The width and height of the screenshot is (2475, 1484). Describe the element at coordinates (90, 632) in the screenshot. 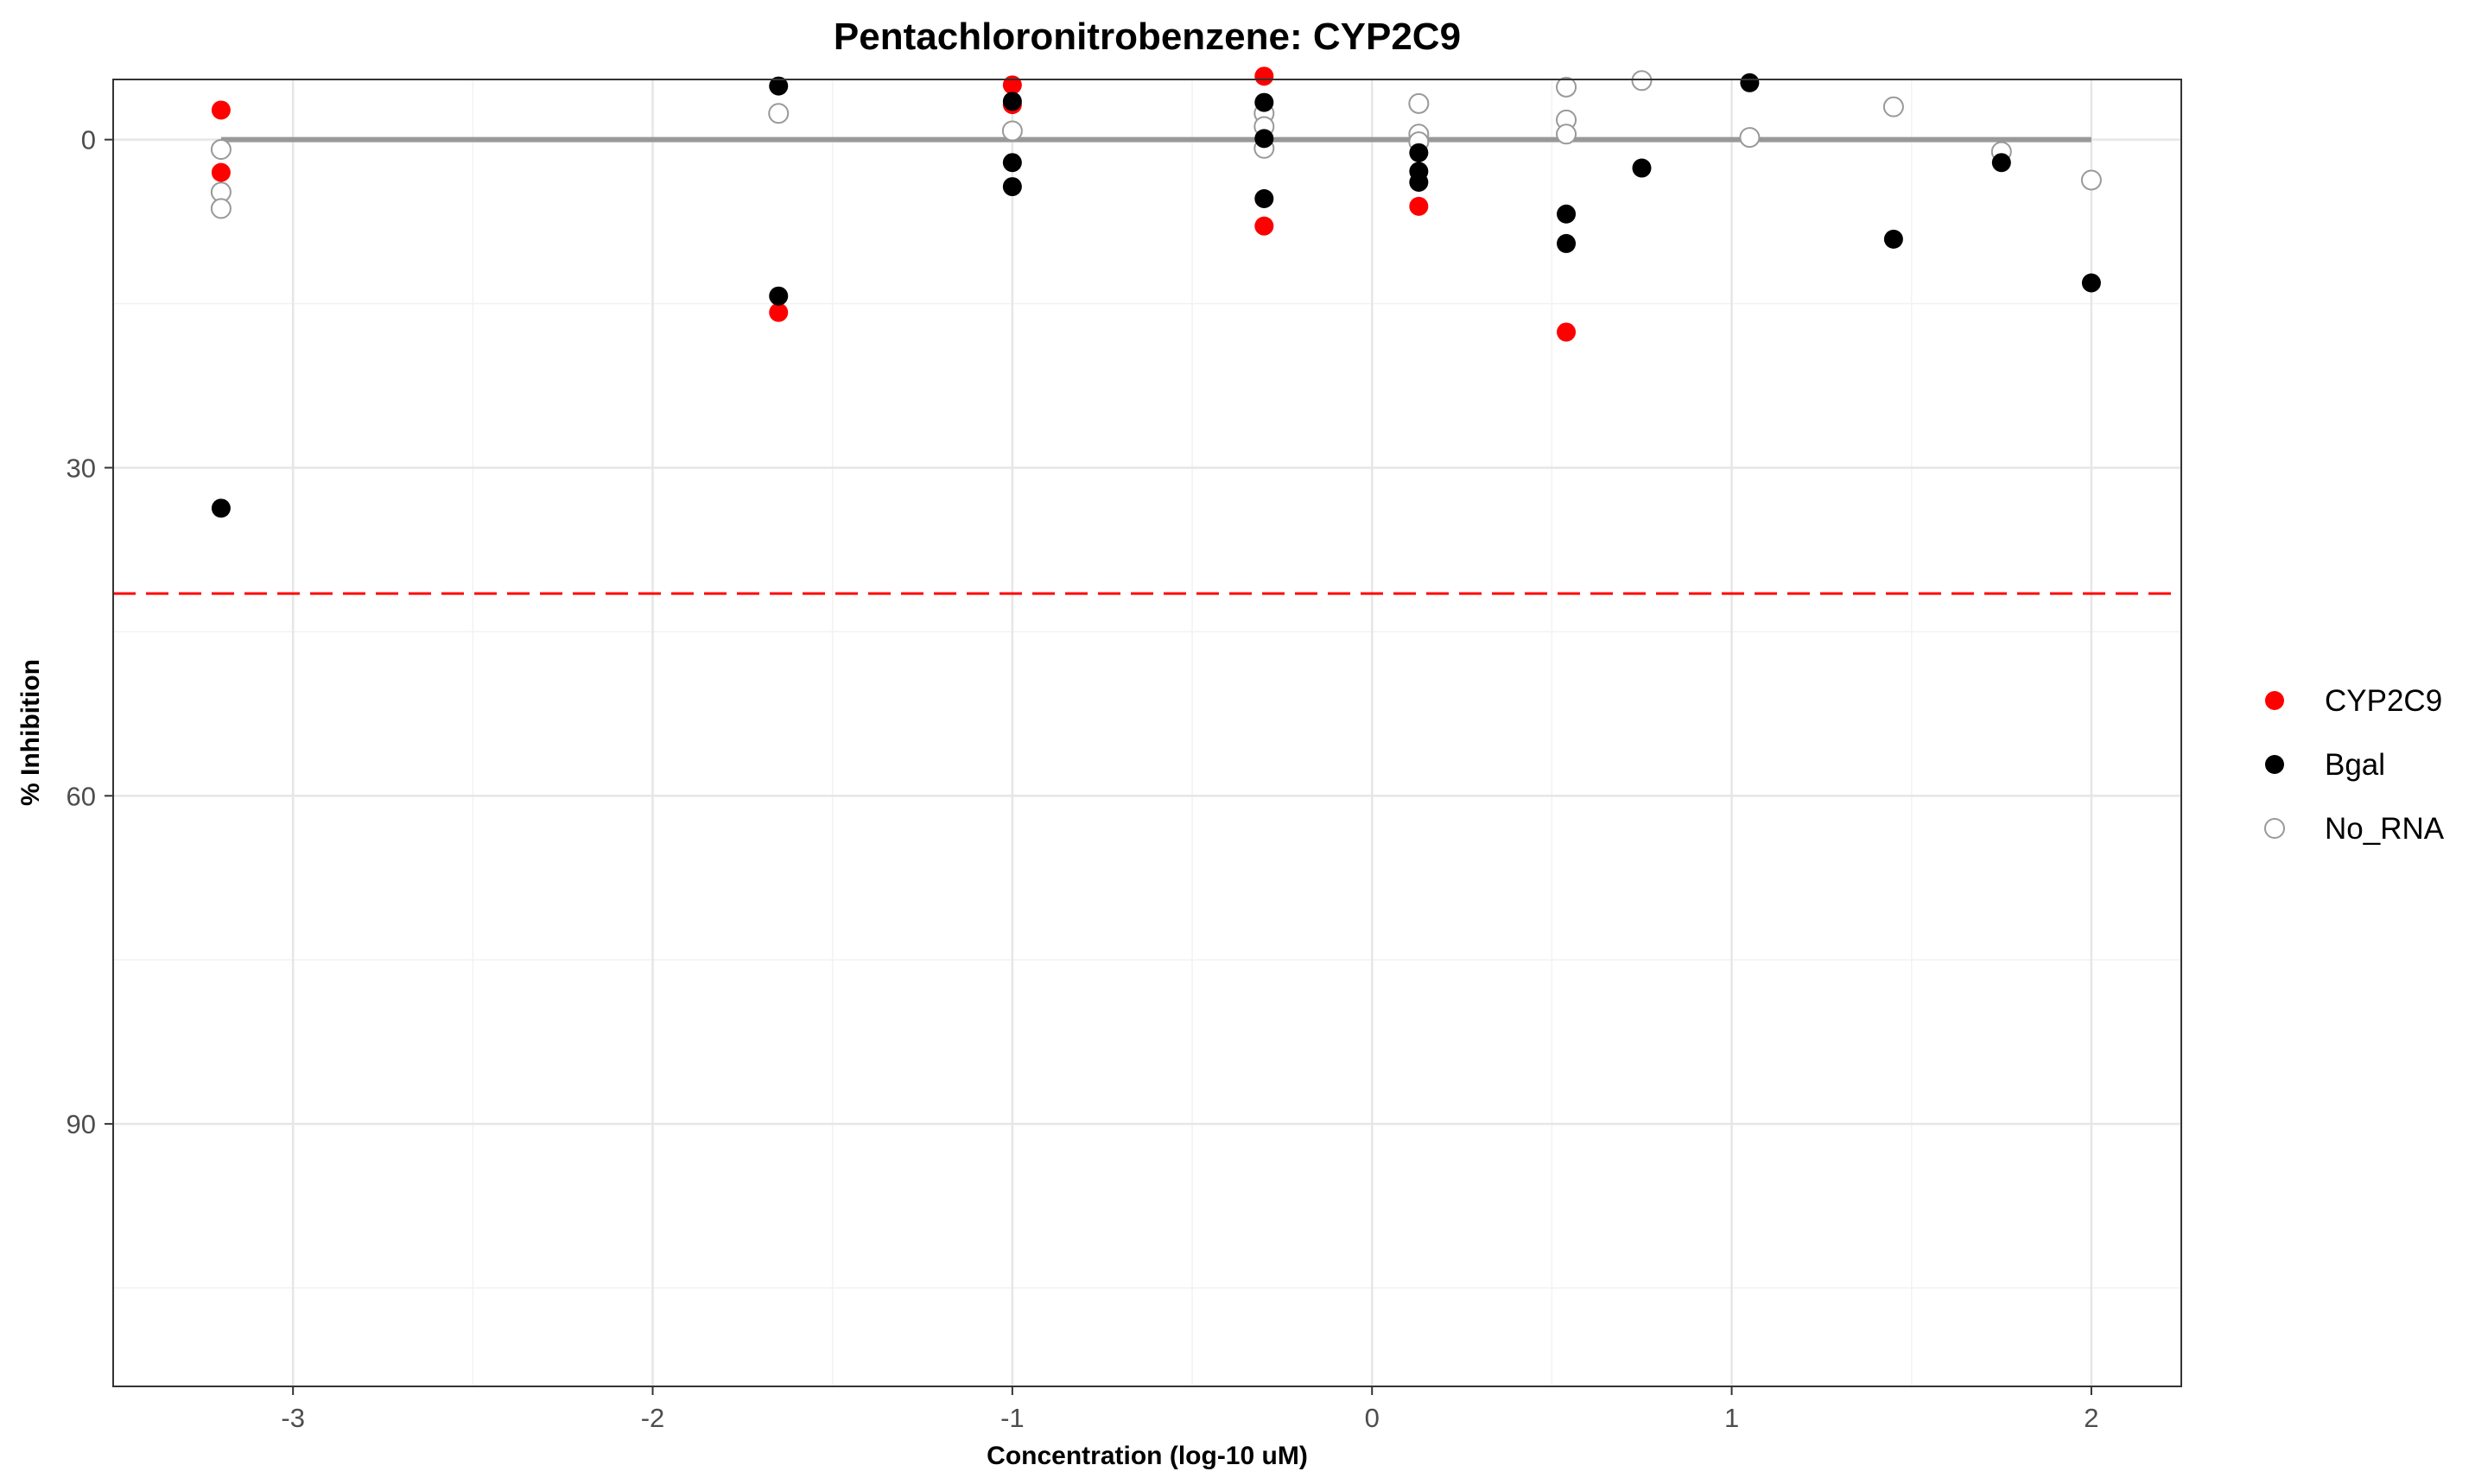

I see `y-axis: 0 30 60 90` at that location.